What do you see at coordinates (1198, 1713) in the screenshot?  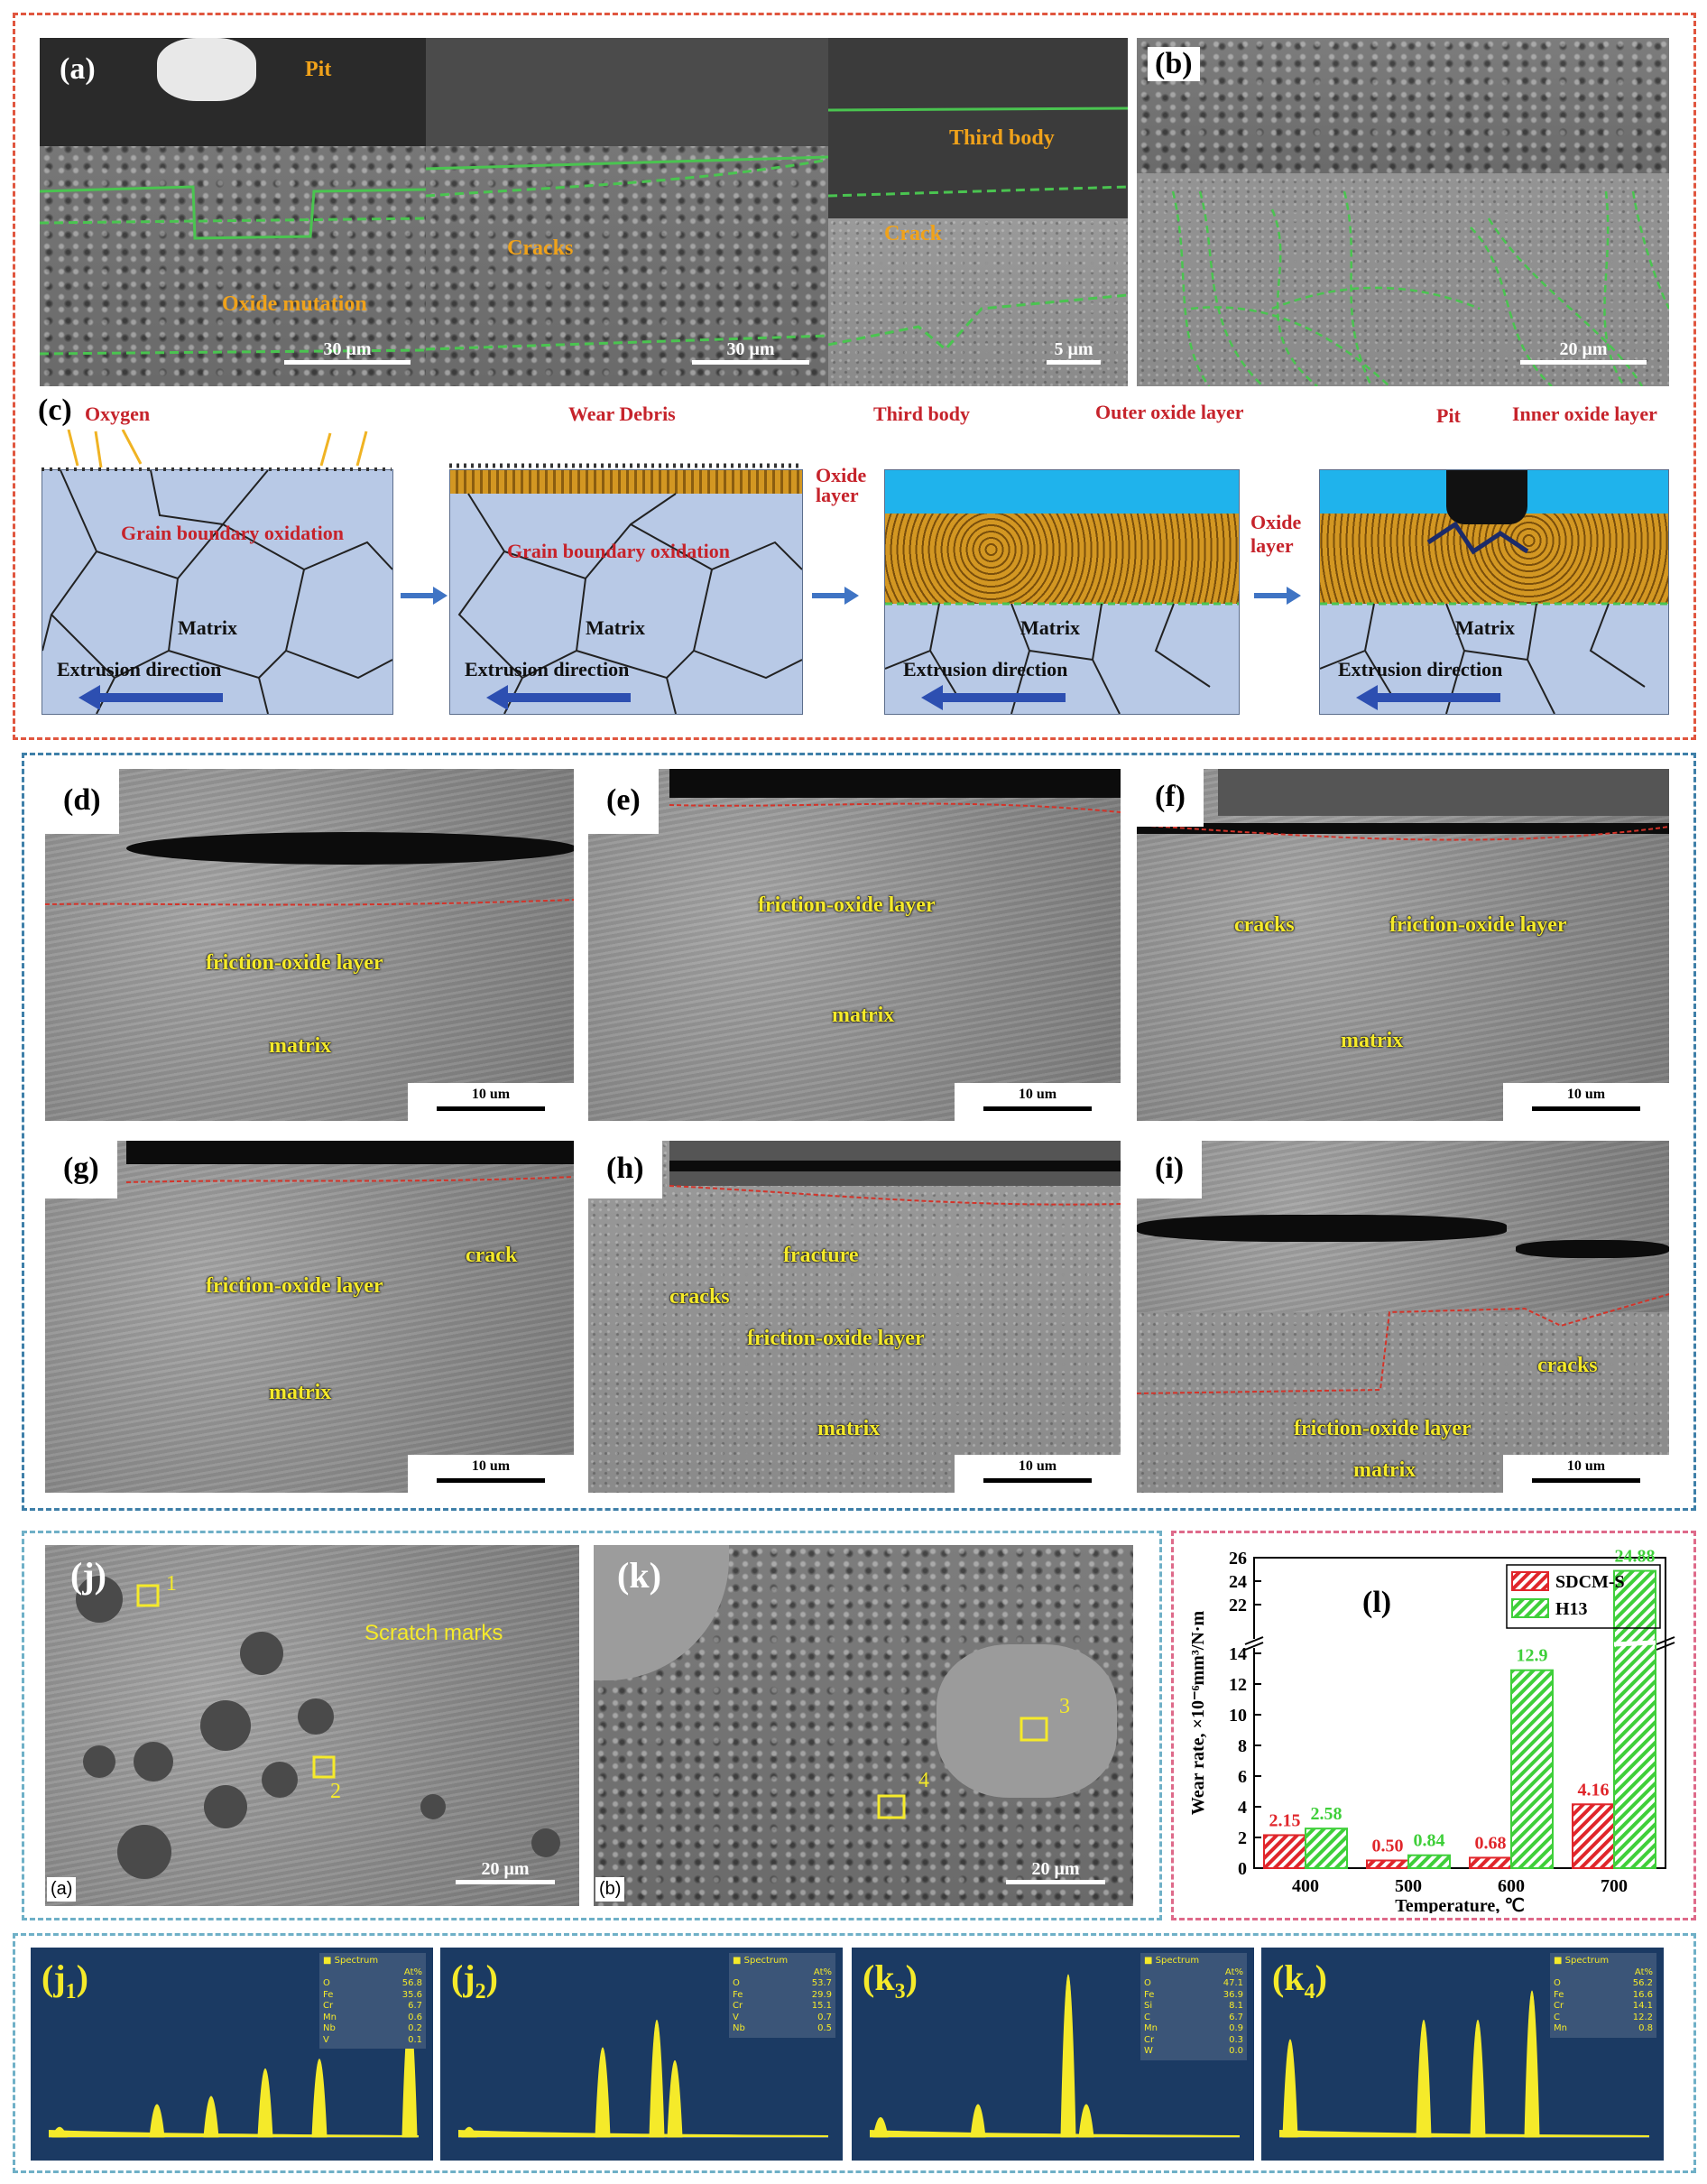 I see `y-axis-label: Wear rate, ×10⁻⁶mm³/N·m` at bounding box center [1198, 1713].